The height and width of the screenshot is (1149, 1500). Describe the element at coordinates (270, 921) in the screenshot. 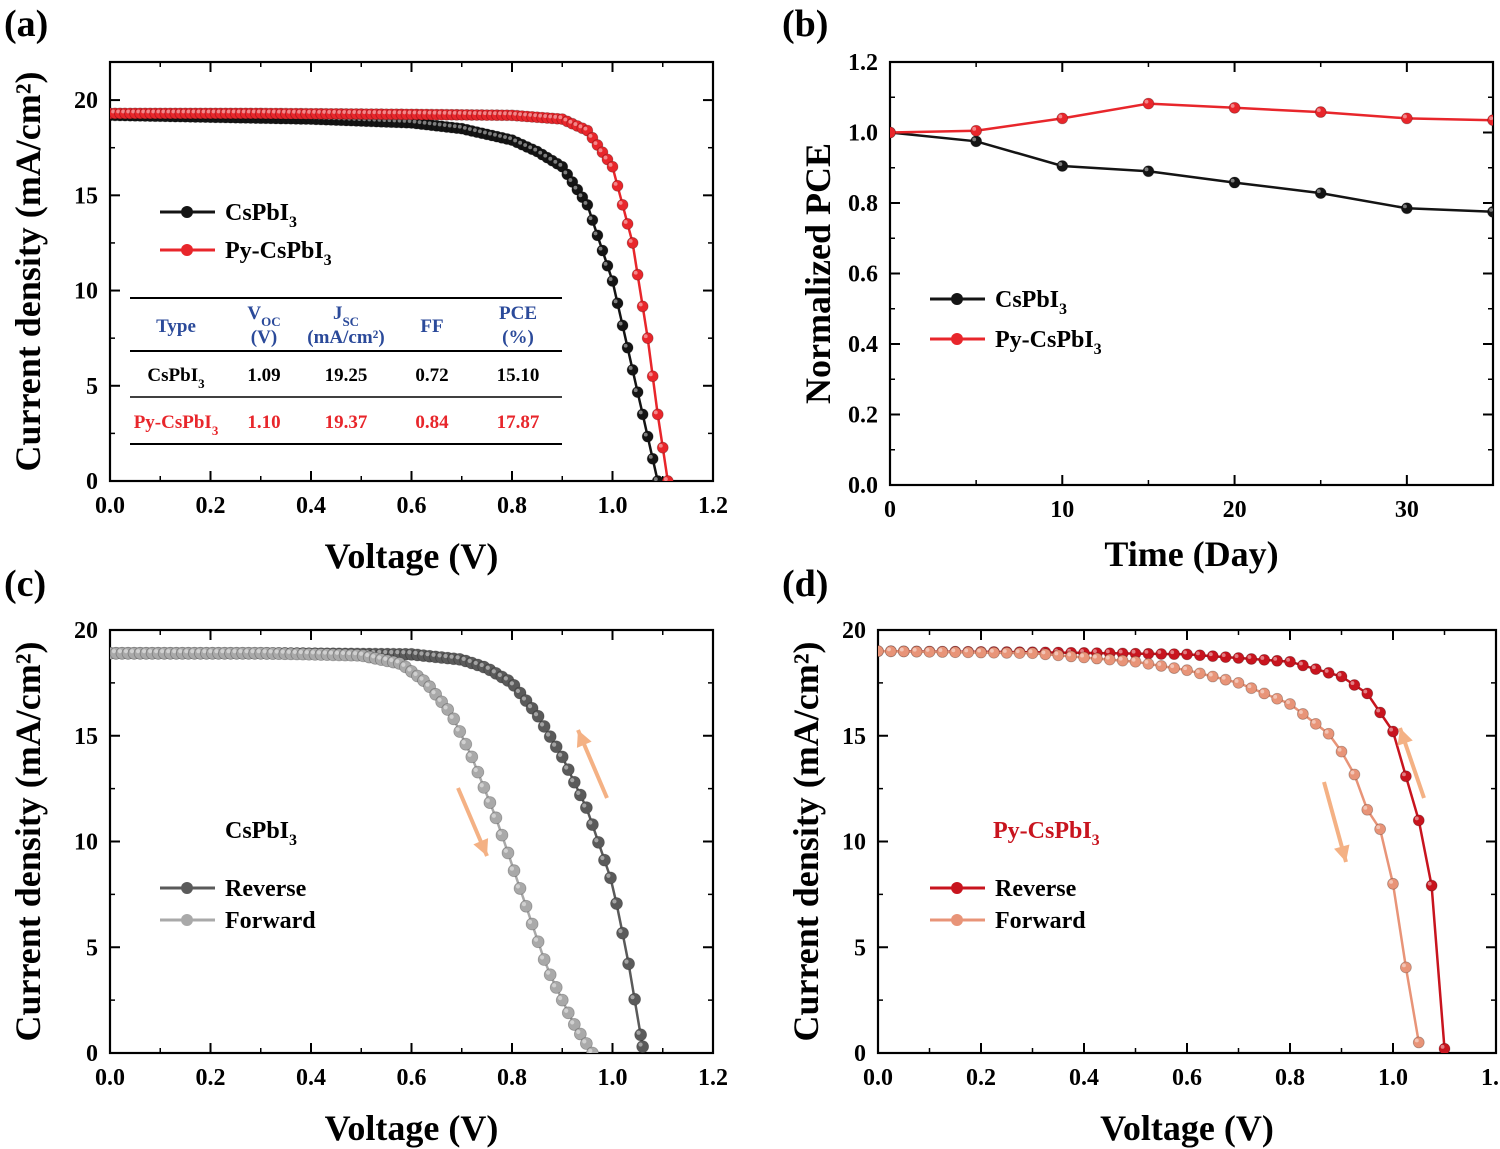

I see `legend-label: Forward` at that location.